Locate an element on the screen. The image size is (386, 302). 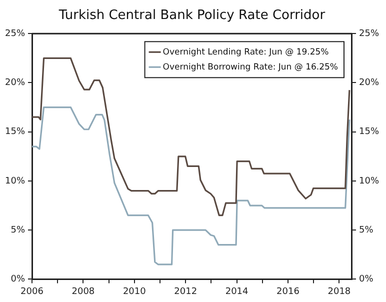
y2-tick-label: 25% is located at coordinates (369, 33).